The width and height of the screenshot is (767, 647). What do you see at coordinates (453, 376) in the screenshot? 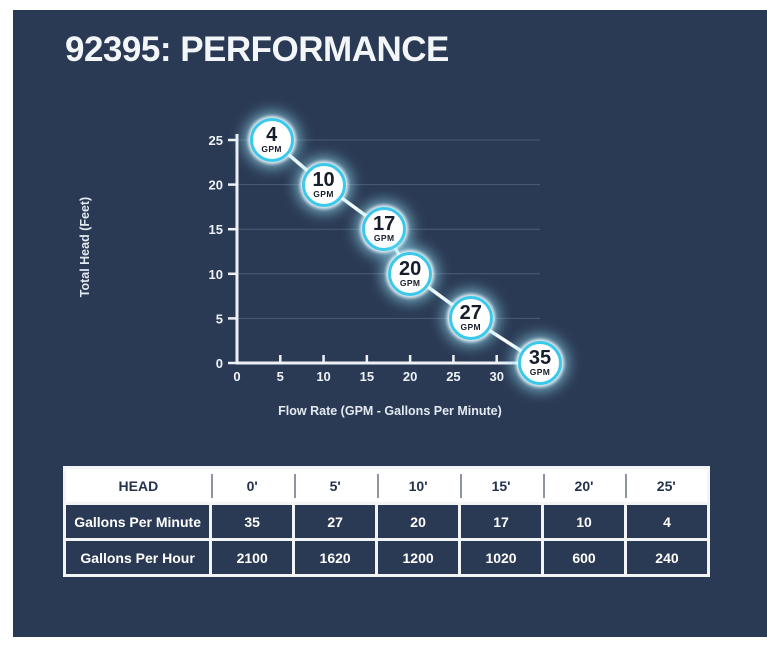
I see `x-tick-label: 25` at bounding box center [453, 376].